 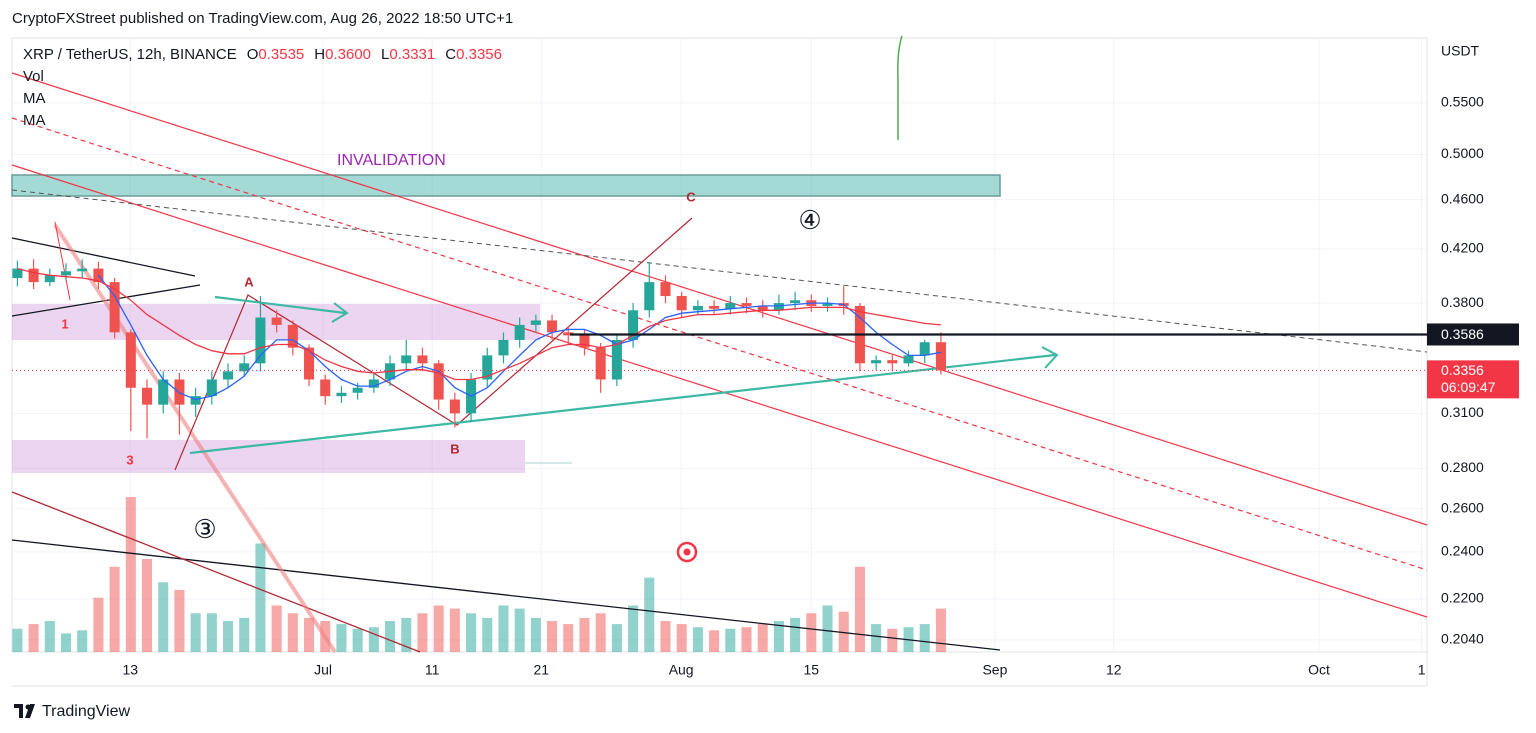 I want to click on target-ring, so click(x=687, y=552).